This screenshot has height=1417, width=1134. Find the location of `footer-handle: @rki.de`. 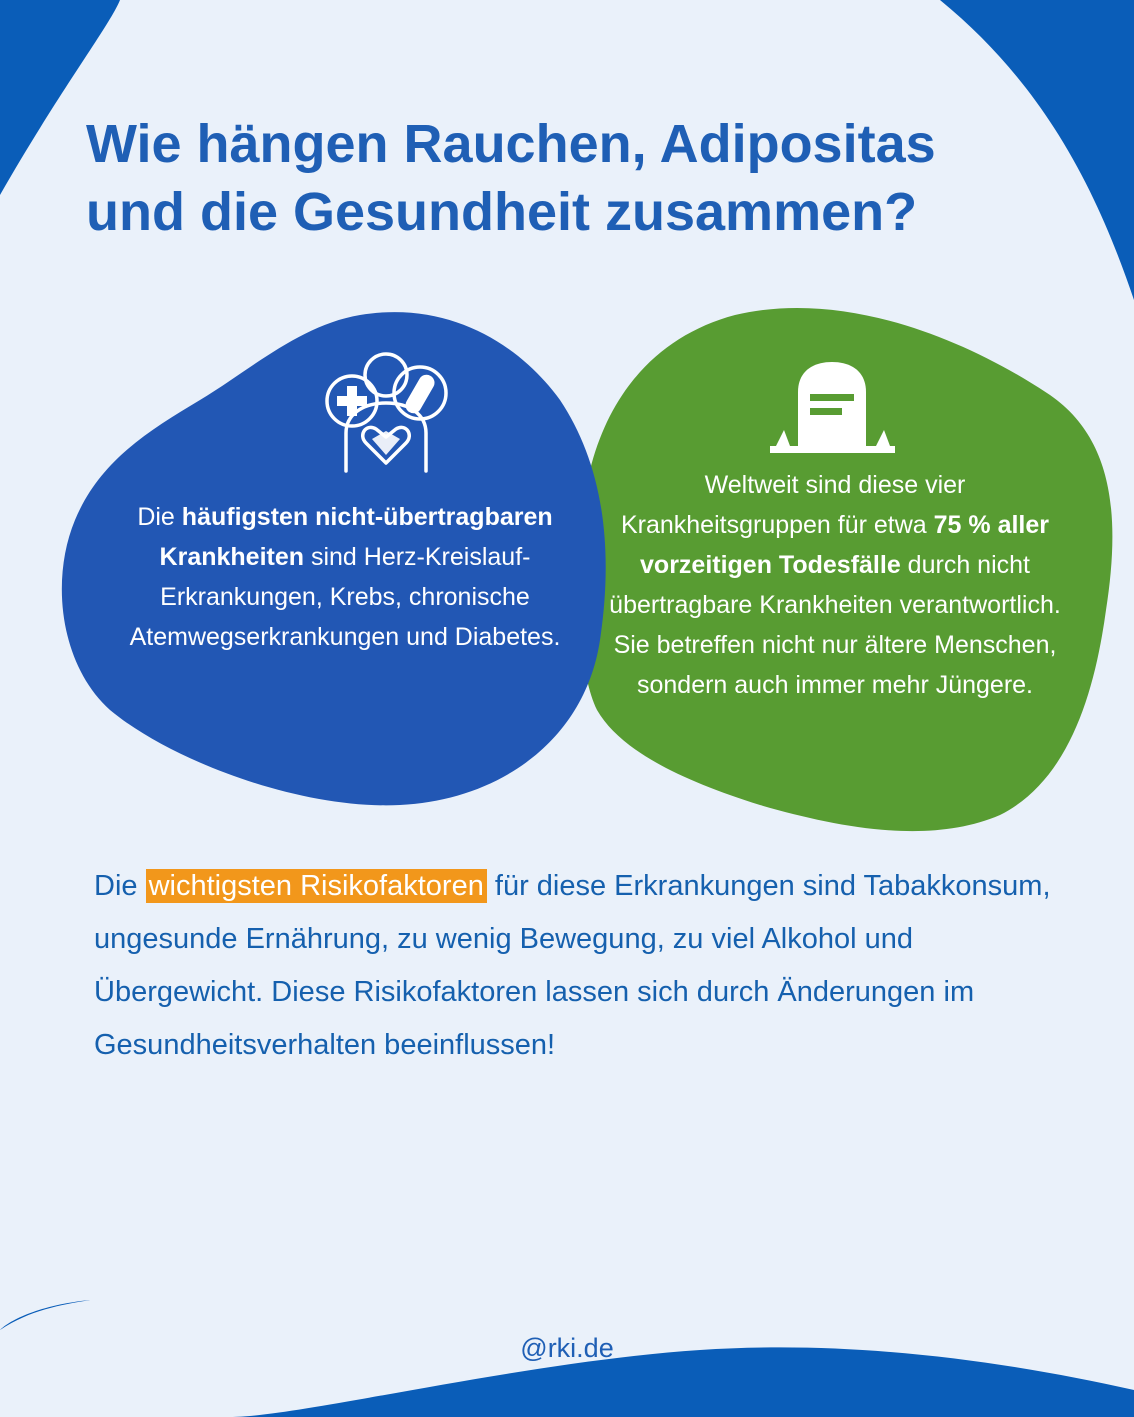

footer-handle: @rki.de is located at coordinates (567, 1348).